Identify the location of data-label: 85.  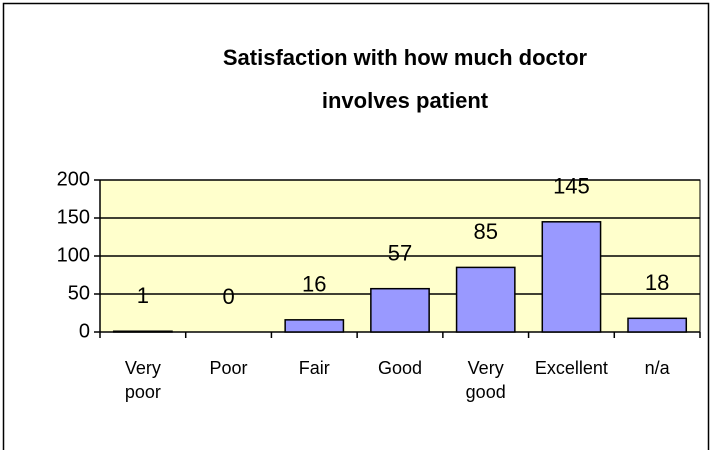
(485, 231).